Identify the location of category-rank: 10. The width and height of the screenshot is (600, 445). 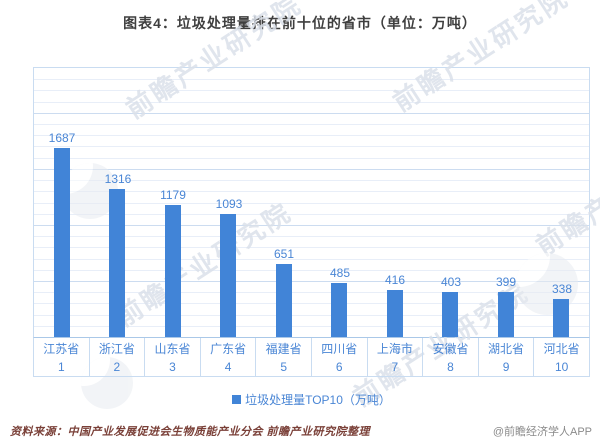
(561, 367).